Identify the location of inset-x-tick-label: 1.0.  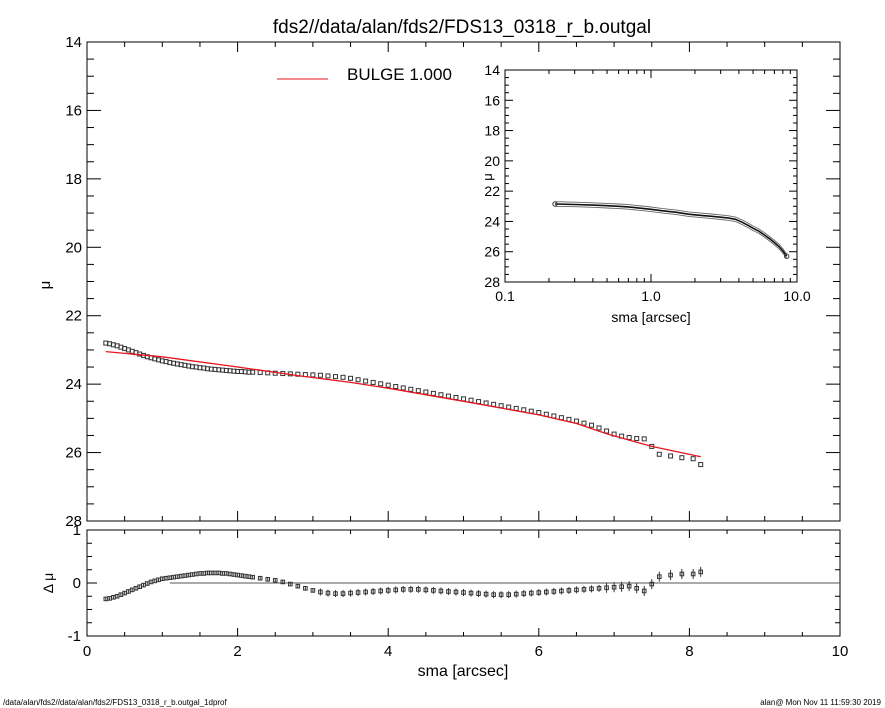
(651, 296).